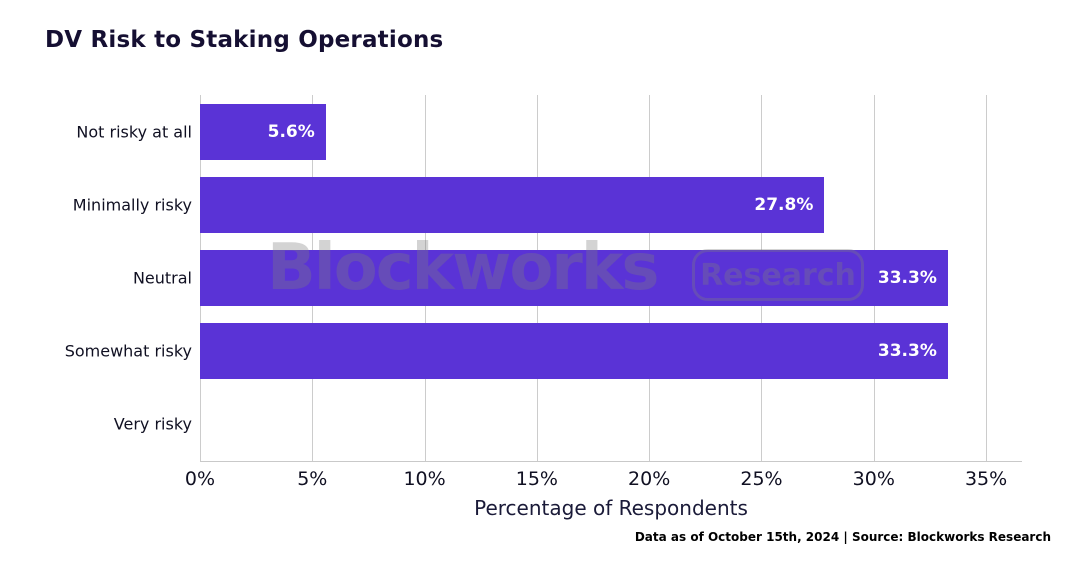 The height and width of the screenshot is (562, 1077). Describe the element at coordinates (132, 205) in the screenshot. I see `category-label: Minimally risky` at that location.